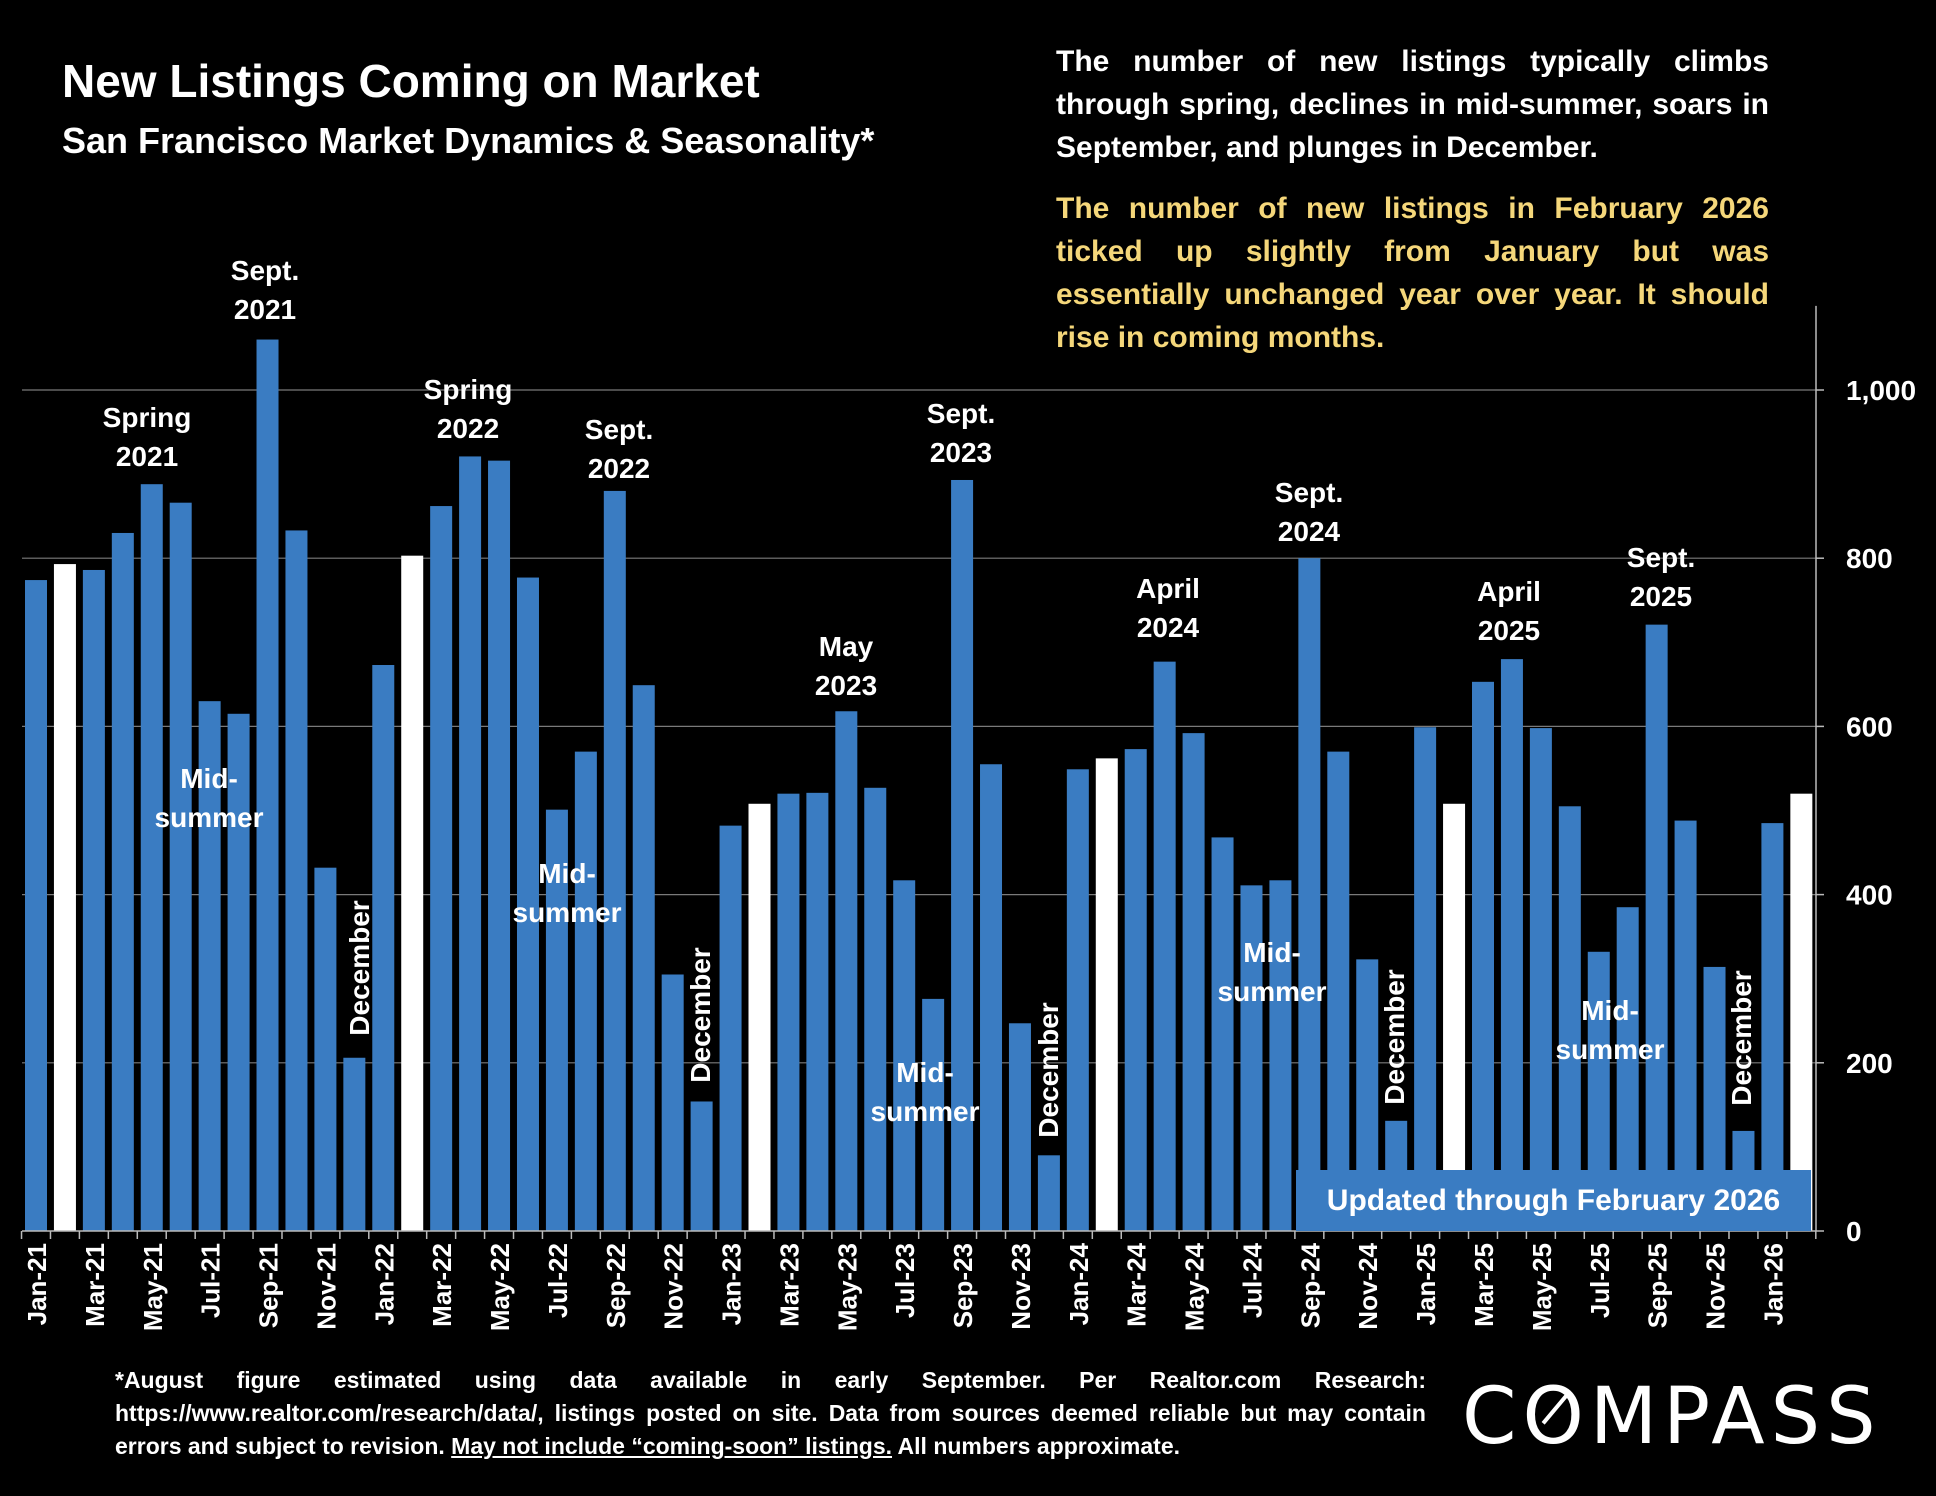  Describe the element at coordinates (1484, 1285) in the screenshot. I see `x-tick-label: Mar-25` at that location.